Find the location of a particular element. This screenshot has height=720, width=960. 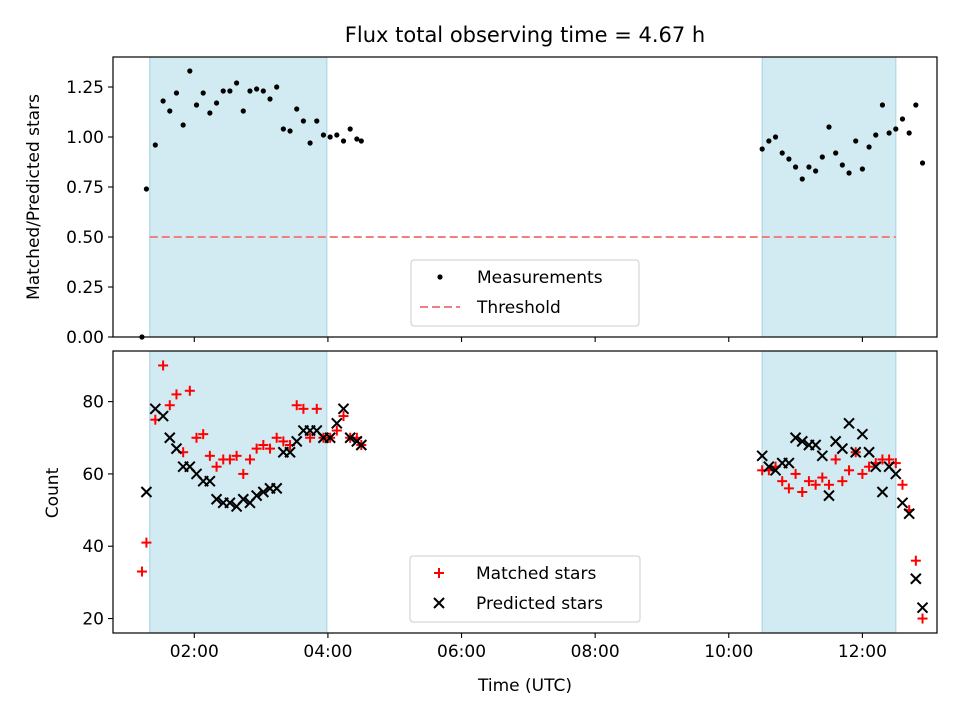

figure-title: Flux total observing time = 4.67 h is located at coordinates (525, 35).